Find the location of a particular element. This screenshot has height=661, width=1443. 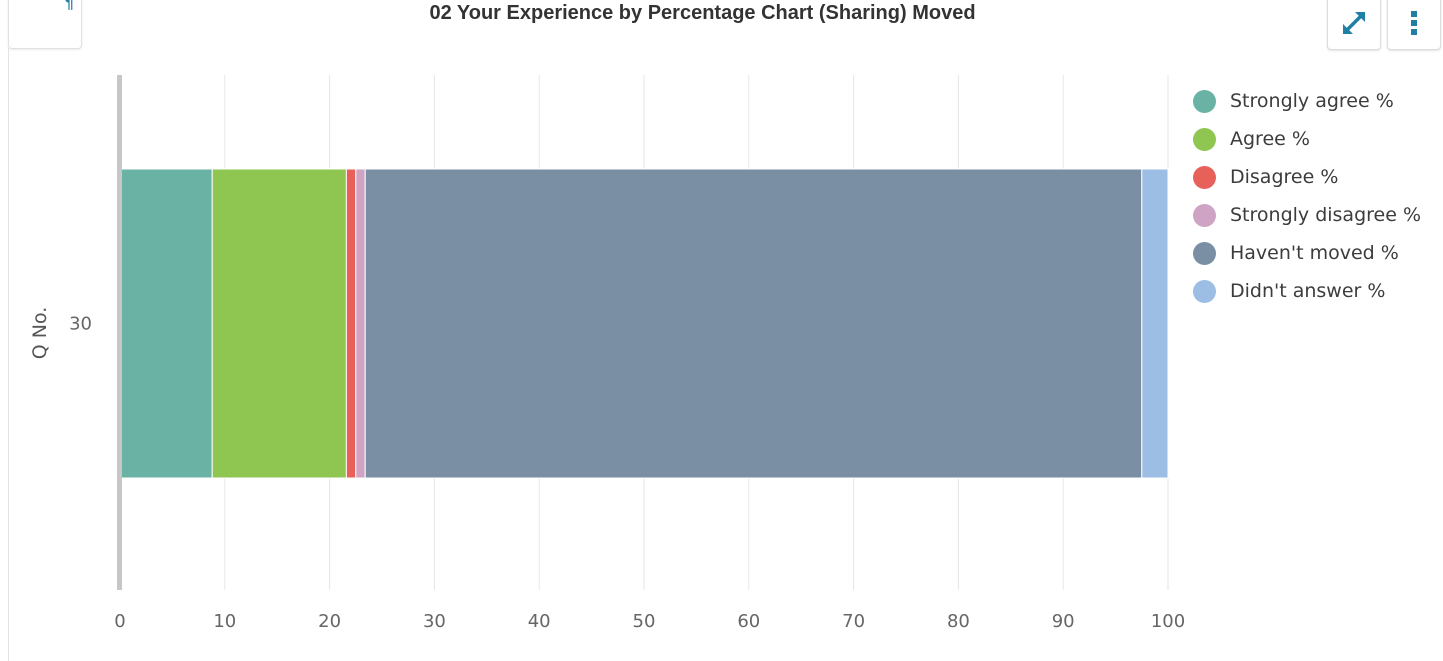

x-tick-label: 100 is located at coordinates (1168, 621).